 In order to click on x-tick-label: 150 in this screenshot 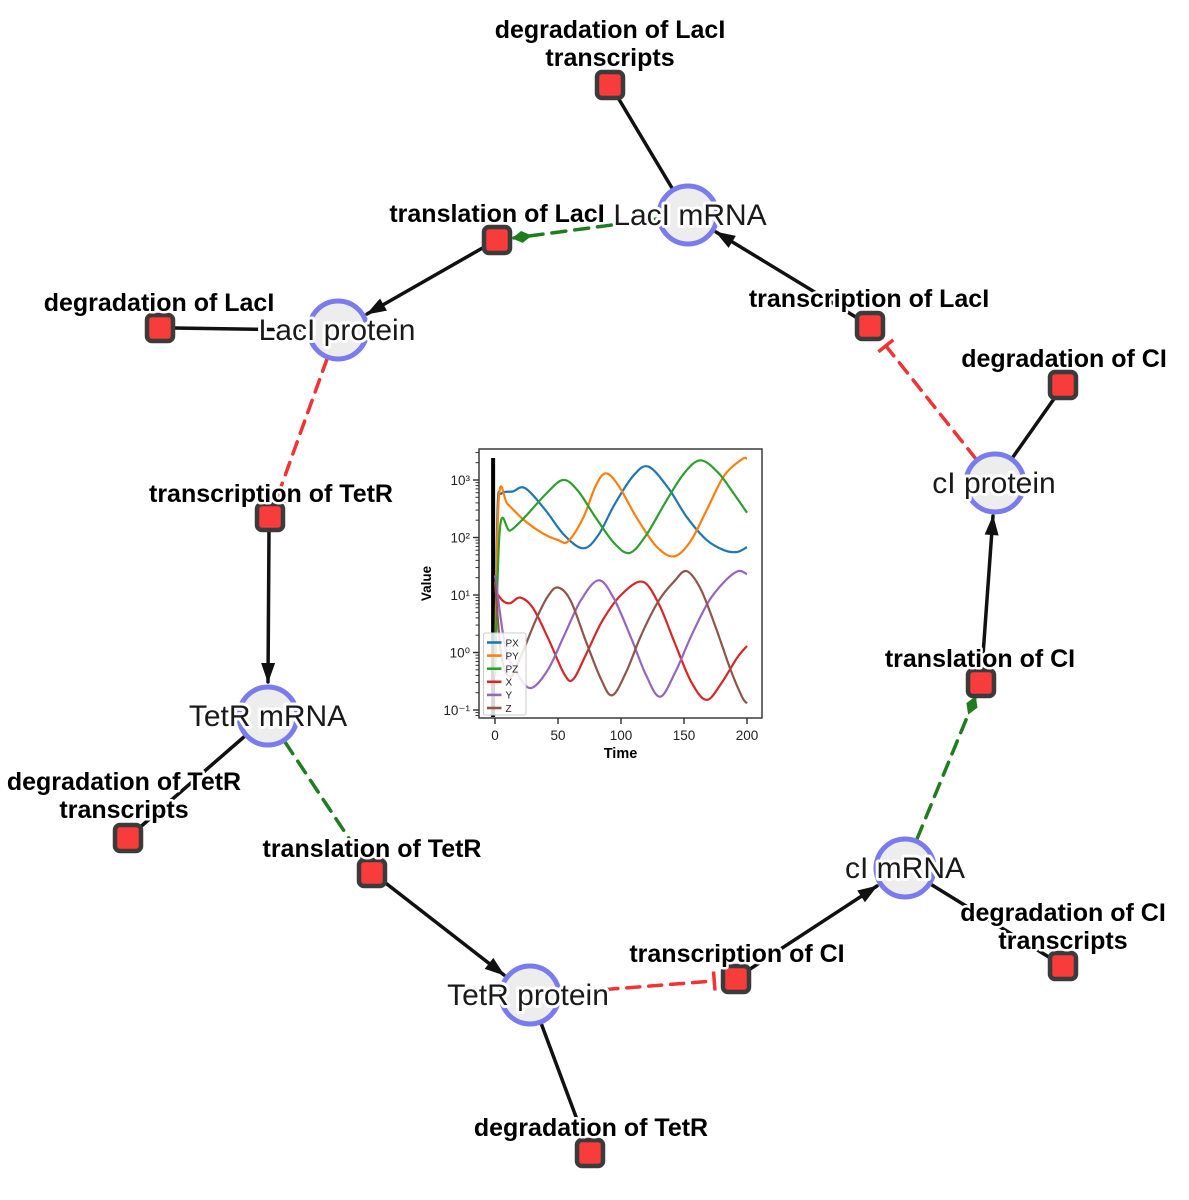, I will do `click(684, 735)`.